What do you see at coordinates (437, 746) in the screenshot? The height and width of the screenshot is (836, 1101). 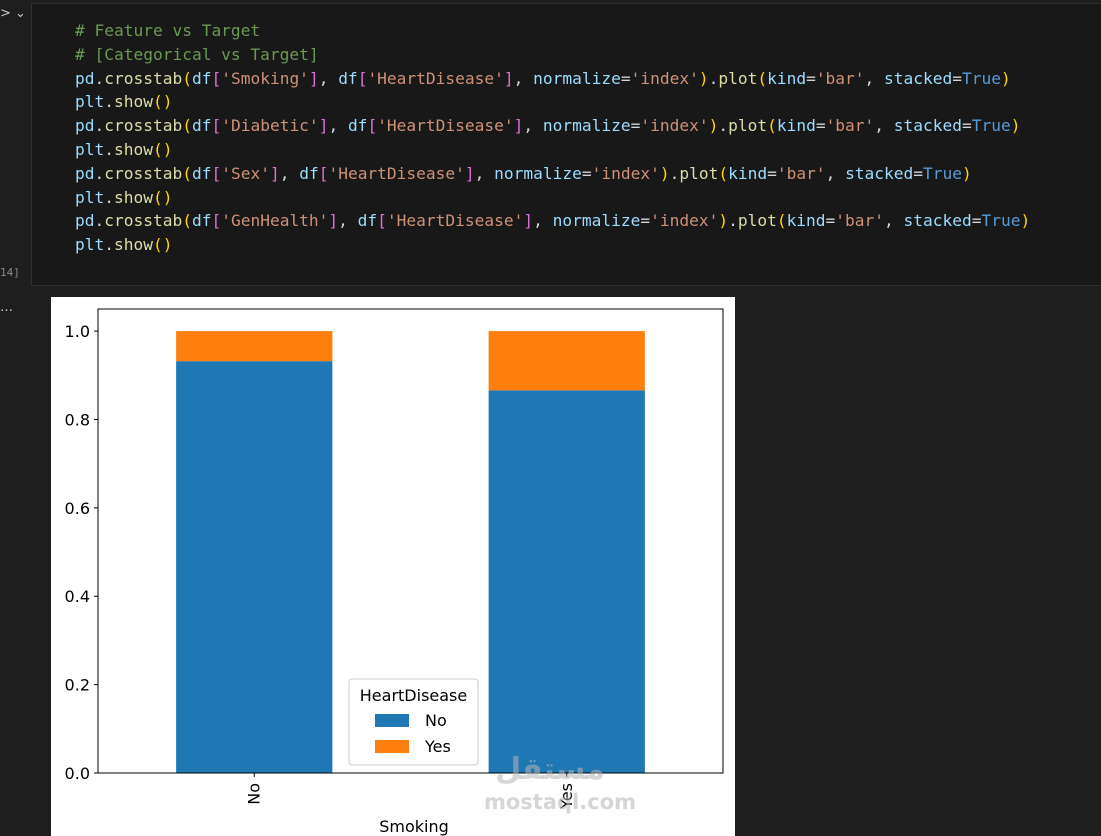 I see `legend-label-yes: Yes` at bounding box center [437, 746].